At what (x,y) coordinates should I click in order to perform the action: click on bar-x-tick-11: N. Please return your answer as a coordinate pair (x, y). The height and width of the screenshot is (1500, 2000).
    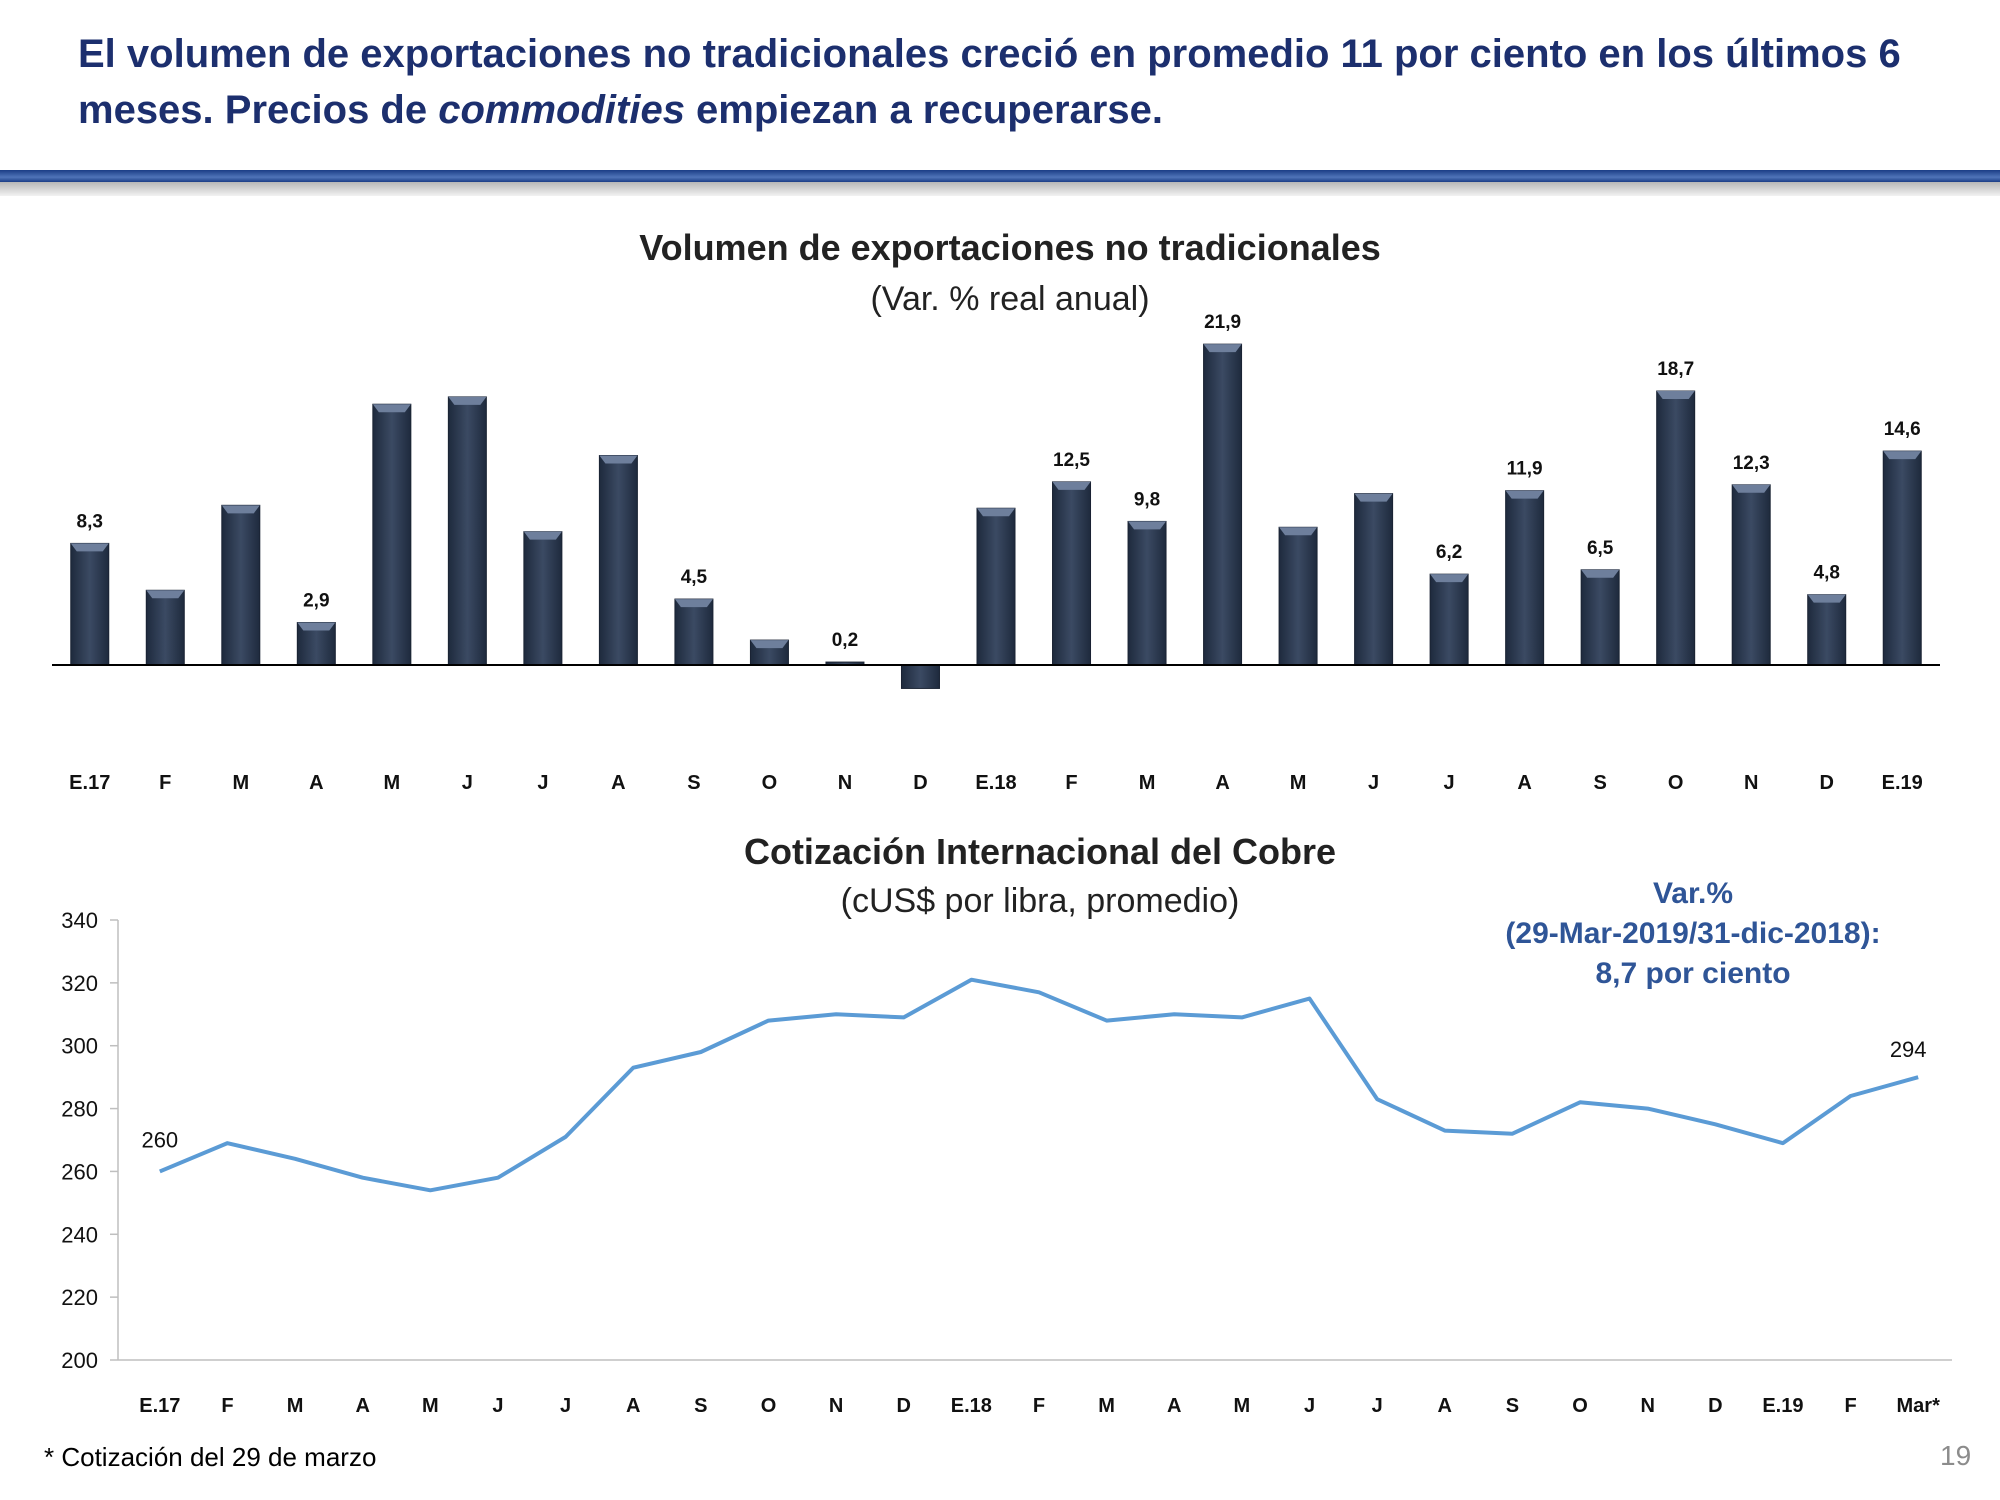
    Looking at the image, I should click on (845, 783).